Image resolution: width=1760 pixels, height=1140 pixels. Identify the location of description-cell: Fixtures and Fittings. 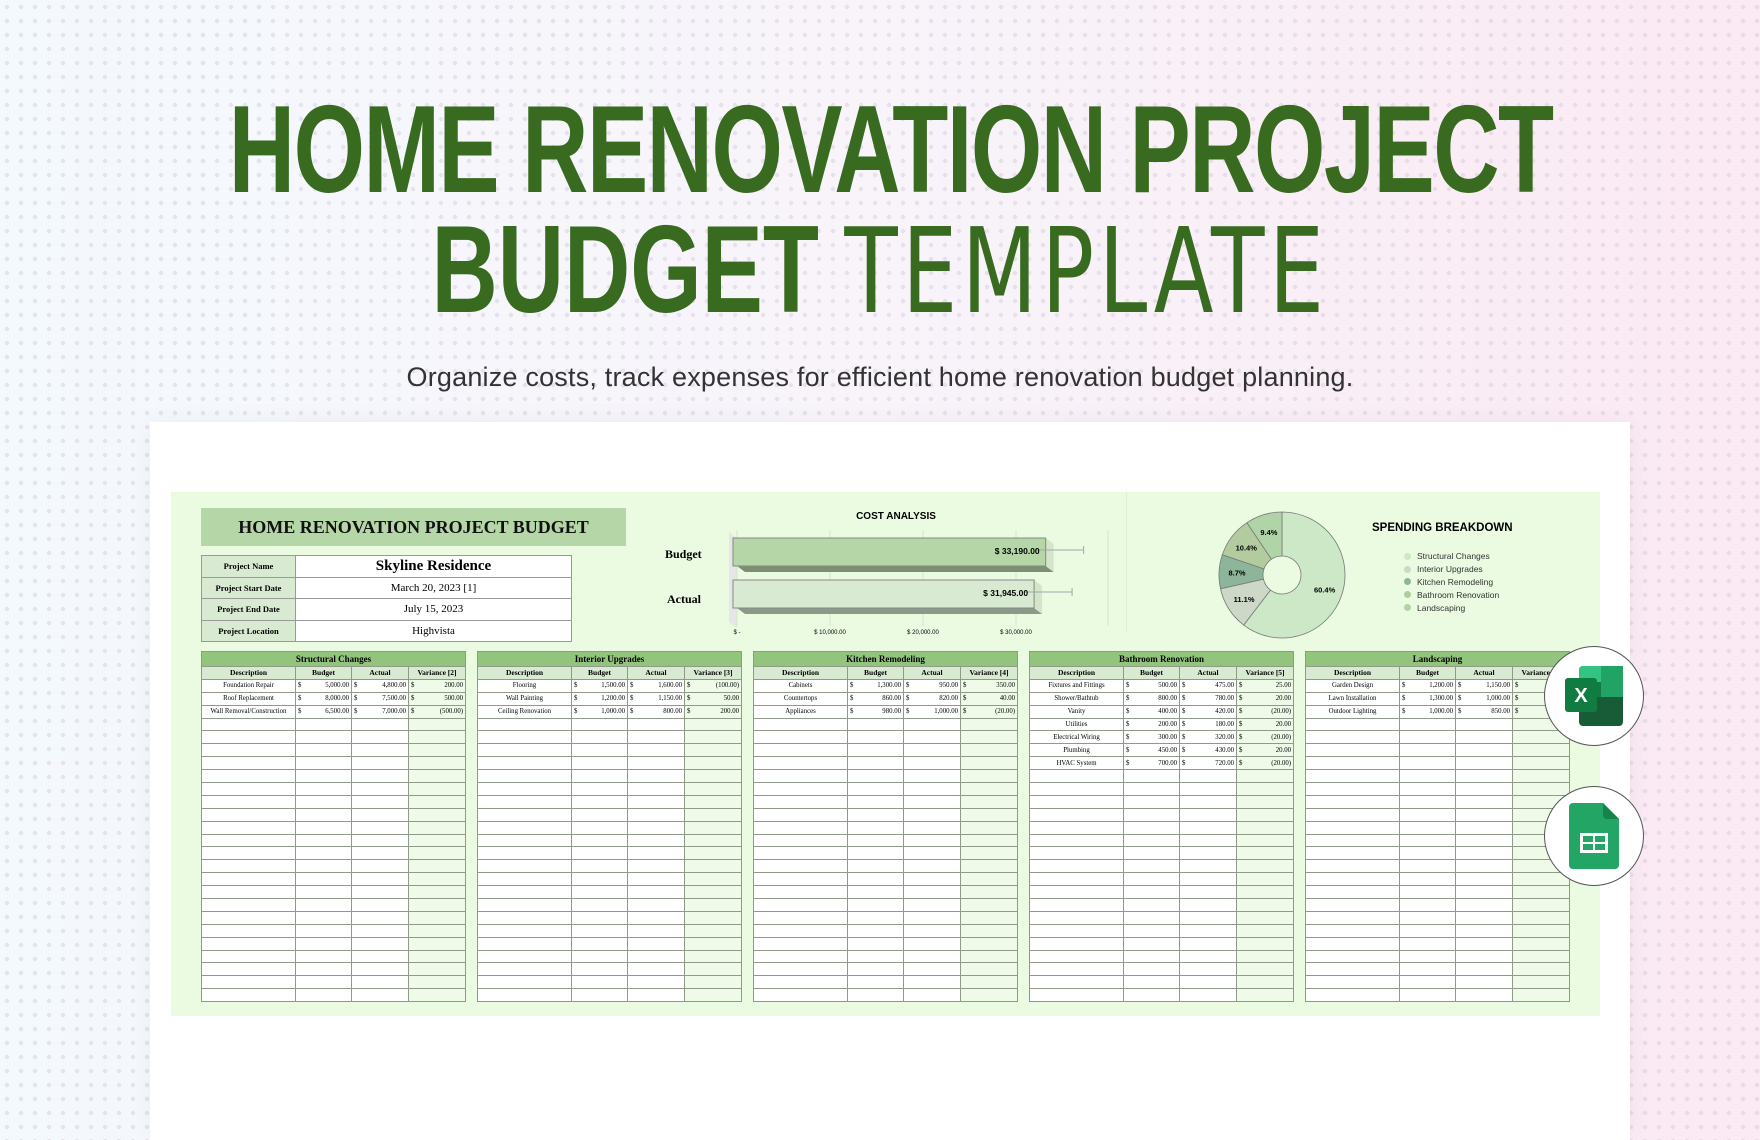
(1076, 685).